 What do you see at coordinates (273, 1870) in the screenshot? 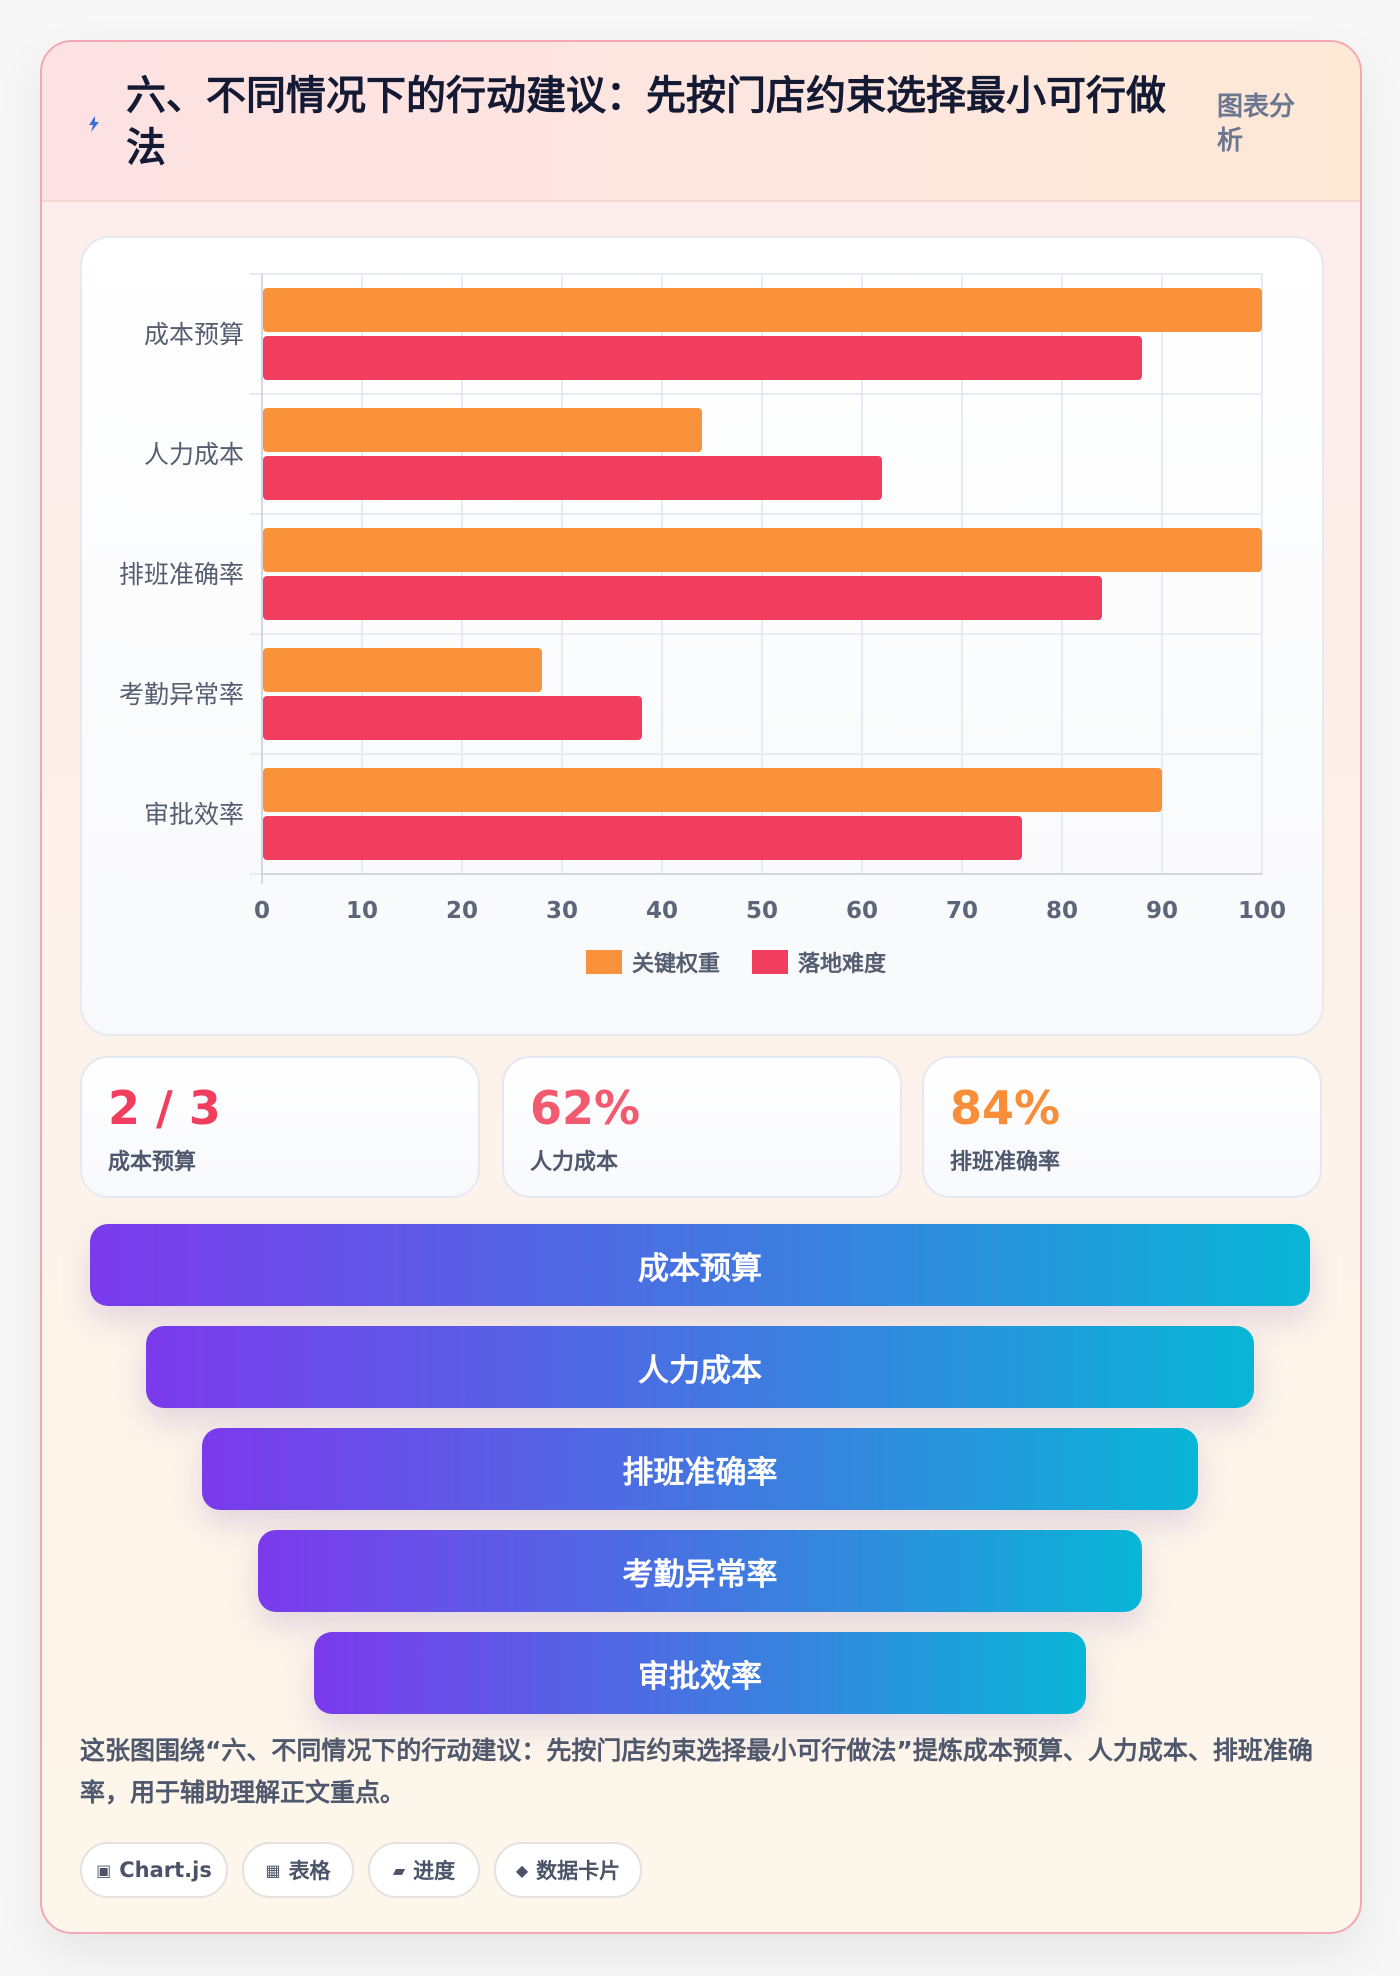
I see `table-icon: ▦` at bounding box center [273, 1870].